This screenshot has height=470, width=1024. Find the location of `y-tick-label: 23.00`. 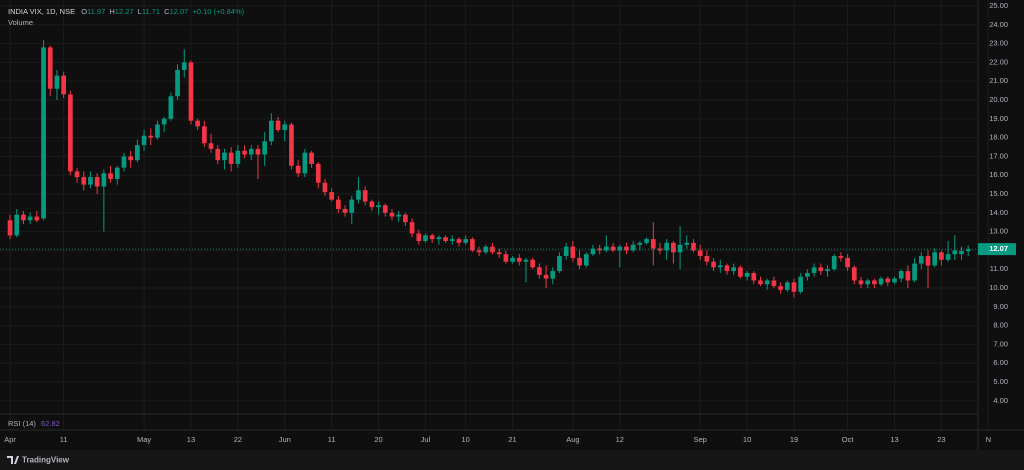

y-tick-label: 23.00 is located at coordinates (998, 43).